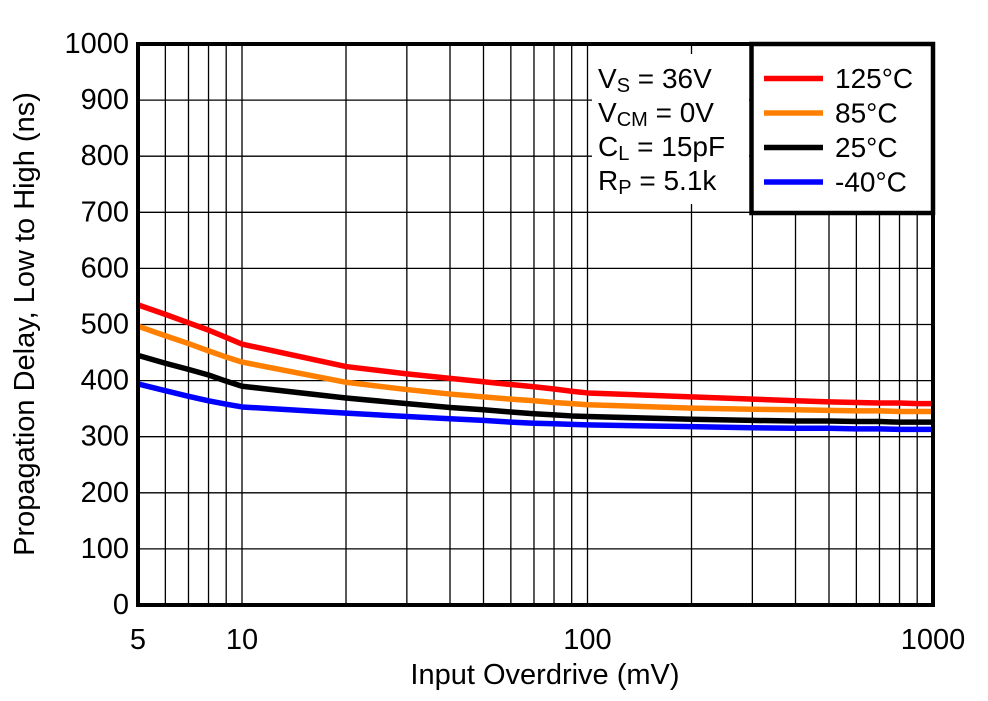 The image size is (988, 701). I want to click on curve-25°C, so click(535, 388).